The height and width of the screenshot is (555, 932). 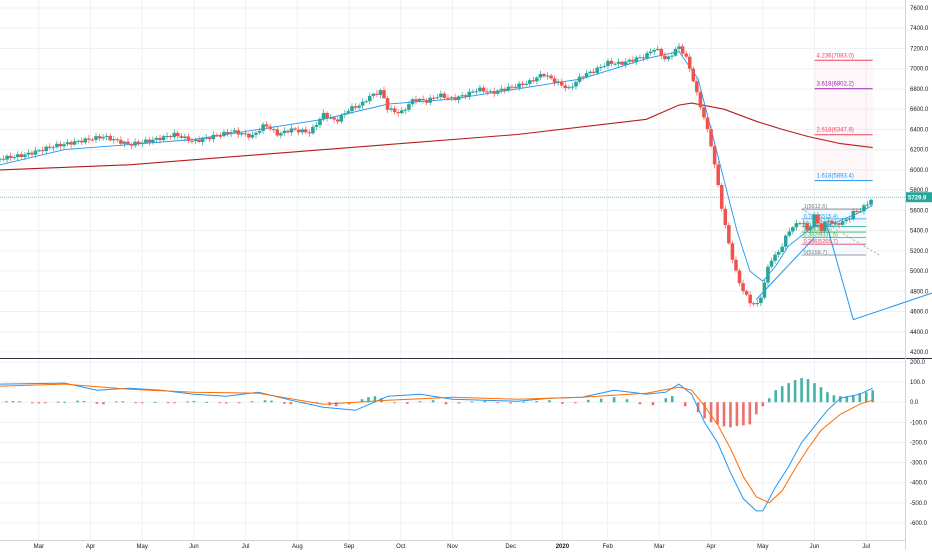 I want to click on time-axis-tick-label: Mar, so click(x=659, y=547).